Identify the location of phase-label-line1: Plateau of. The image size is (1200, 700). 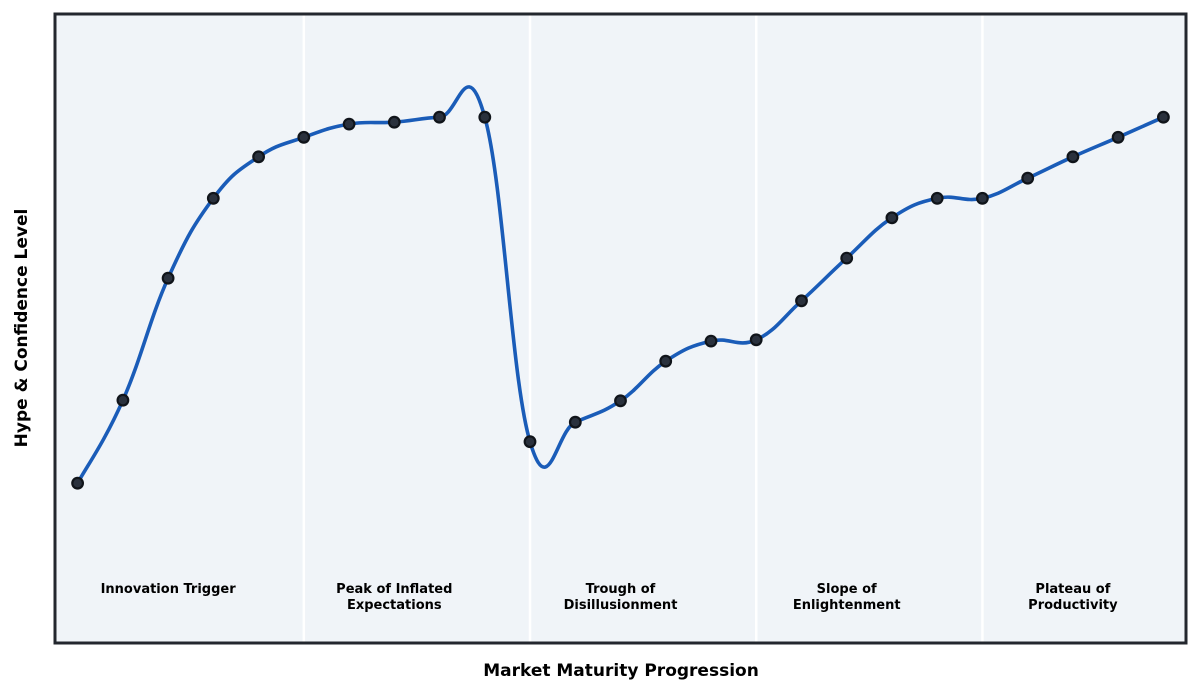
(1073, 589).